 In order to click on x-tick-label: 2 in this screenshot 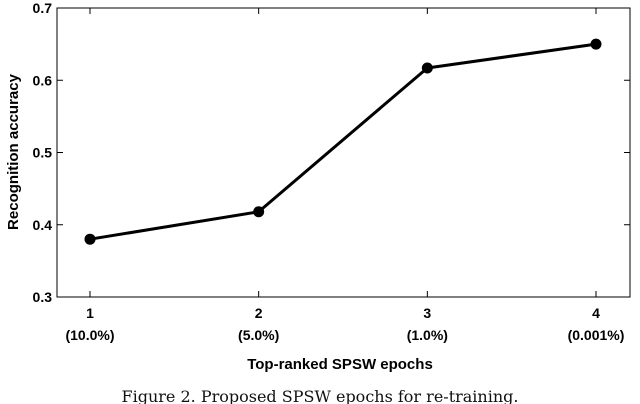, I will do `click(259, 313)`.